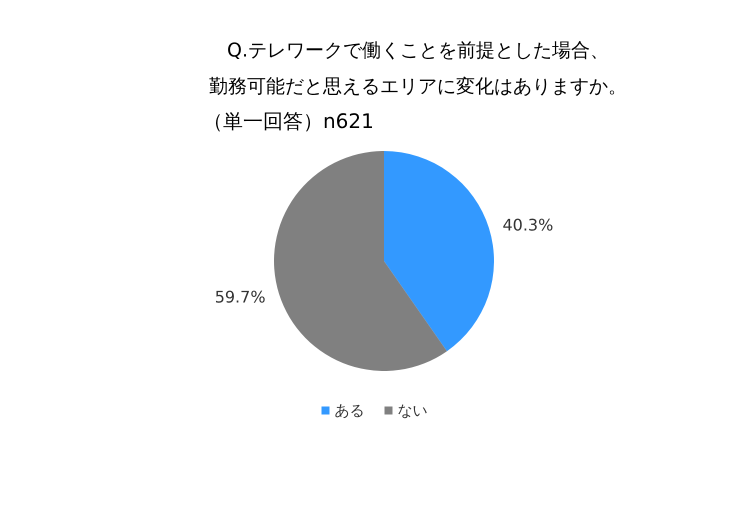 Image resolution: width=749 pixels, height=511 pixels. I want to click on chart-subtitle: 勤務可能だと思えるエリアに変化はありますか。, so click(418, 87).